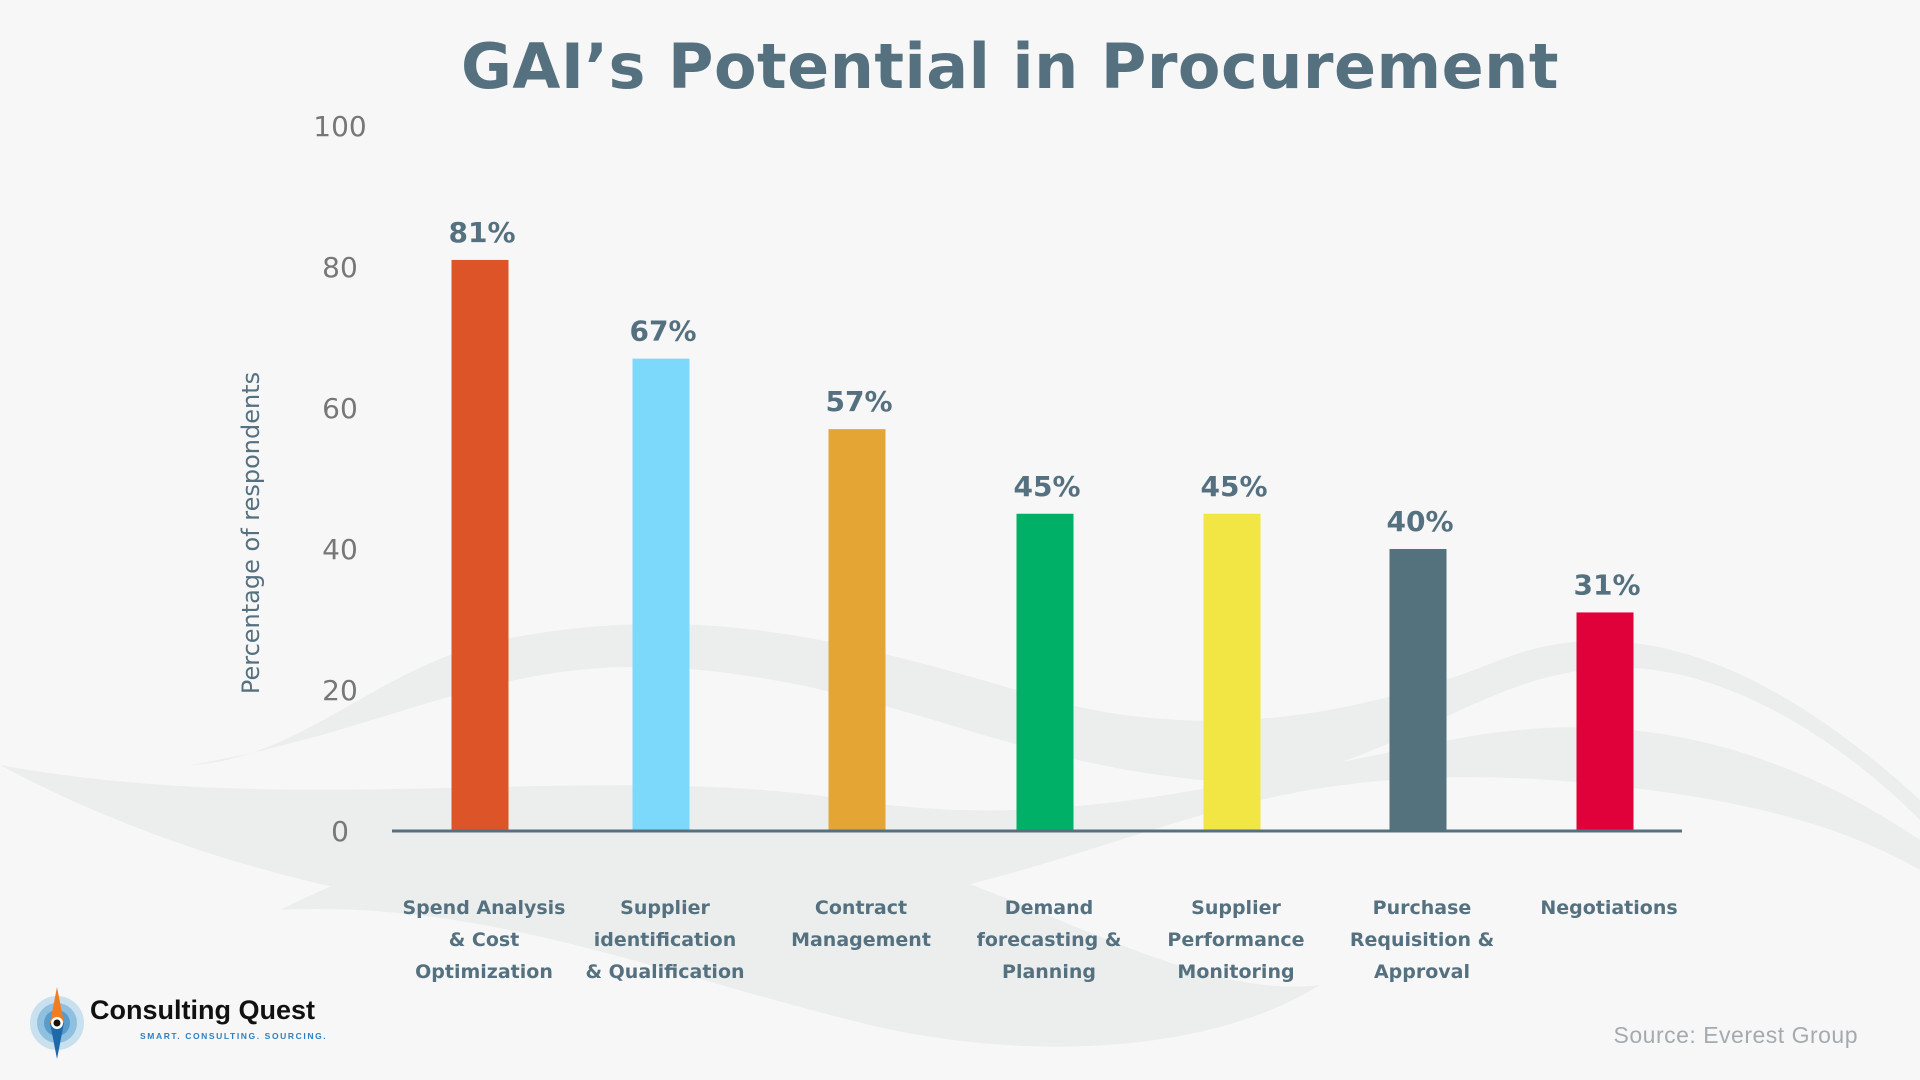 The height and width of the screenshot is (1080, 1920). I want to click on x-tick-label-line: Contract, so click(861, 908).